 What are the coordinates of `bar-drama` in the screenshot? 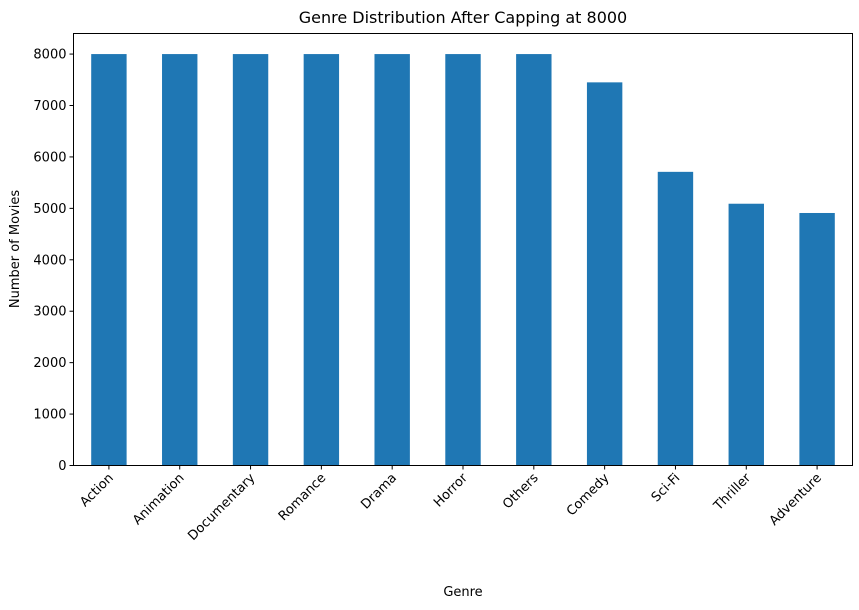 It's located at (392, 260).